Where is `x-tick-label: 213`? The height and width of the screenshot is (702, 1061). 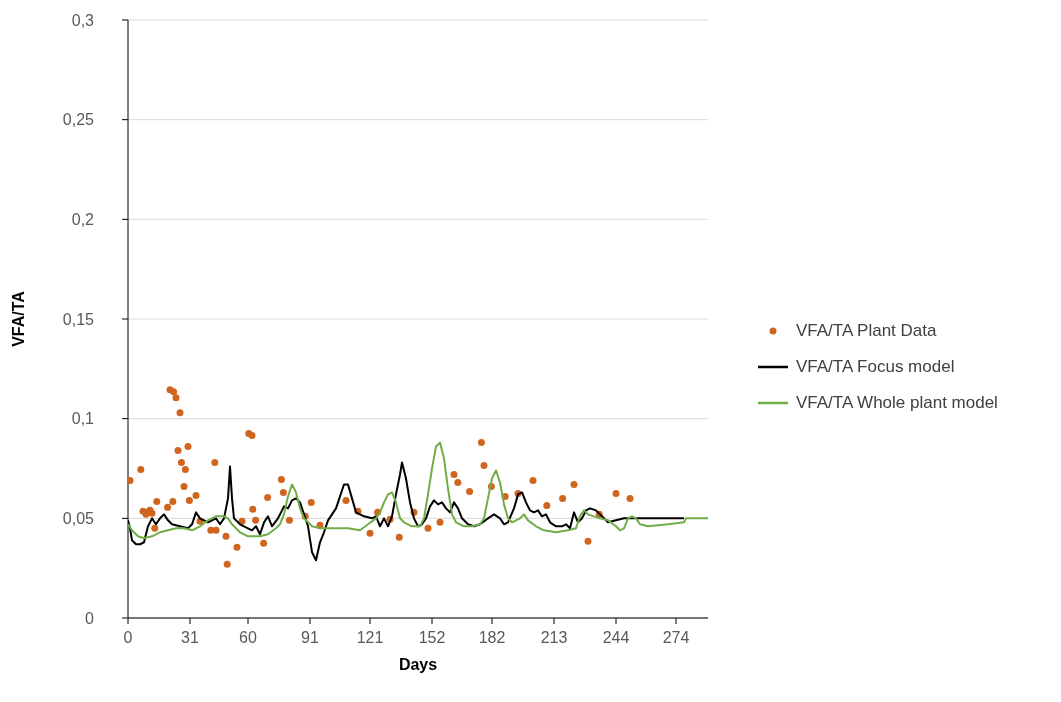
x-tick-label: 213 is located at coordinates (554, 638).